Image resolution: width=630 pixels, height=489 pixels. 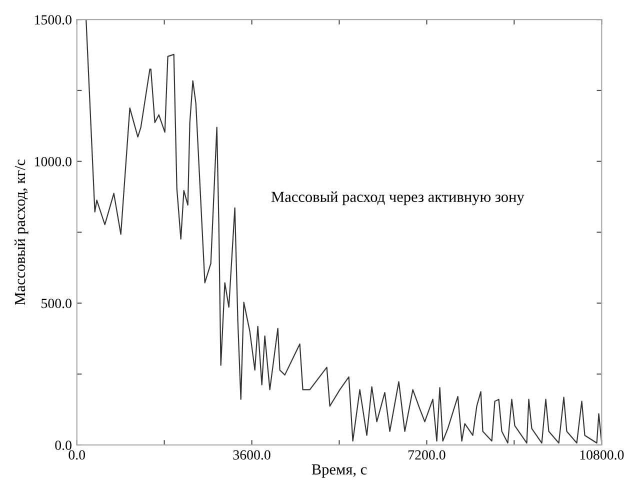 I want to click on y-axis-title: Массовый расход, кг/с, so click(x=21, y=233).